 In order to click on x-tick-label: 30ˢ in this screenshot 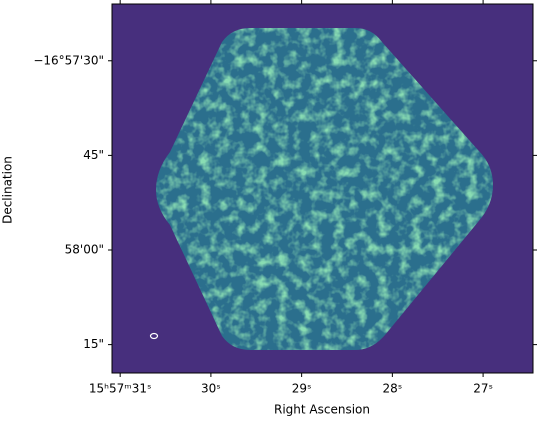, I will do `click(211, 389)`.